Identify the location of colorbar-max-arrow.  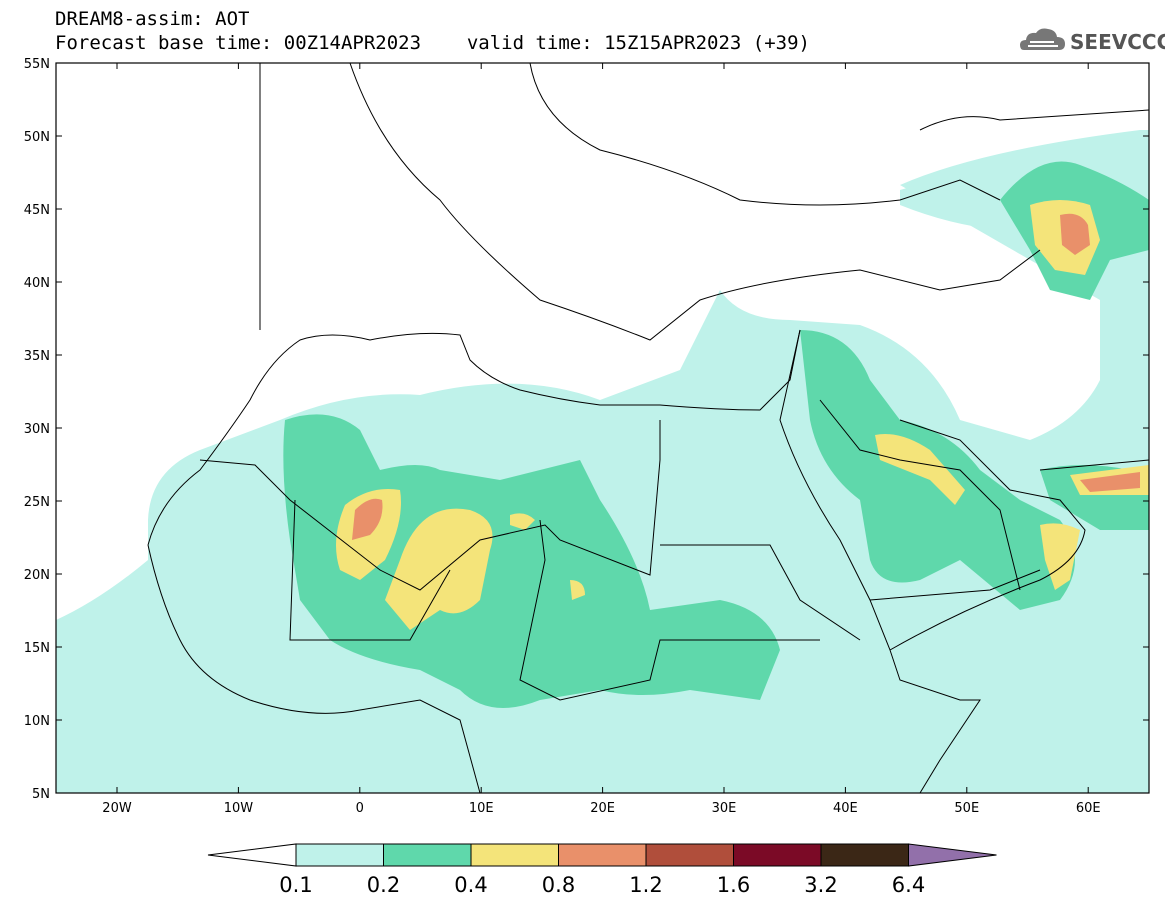
(952, 855).